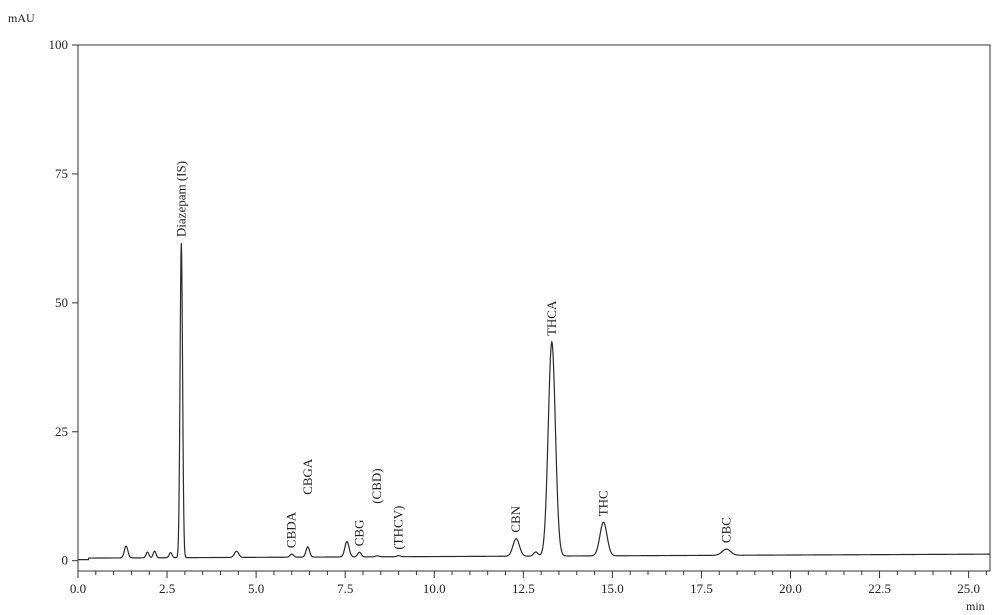  What do you see at coordinates (59, 44) in the screenshot?
I see `y-tick-label: 100` at bounding box center [59, 44].